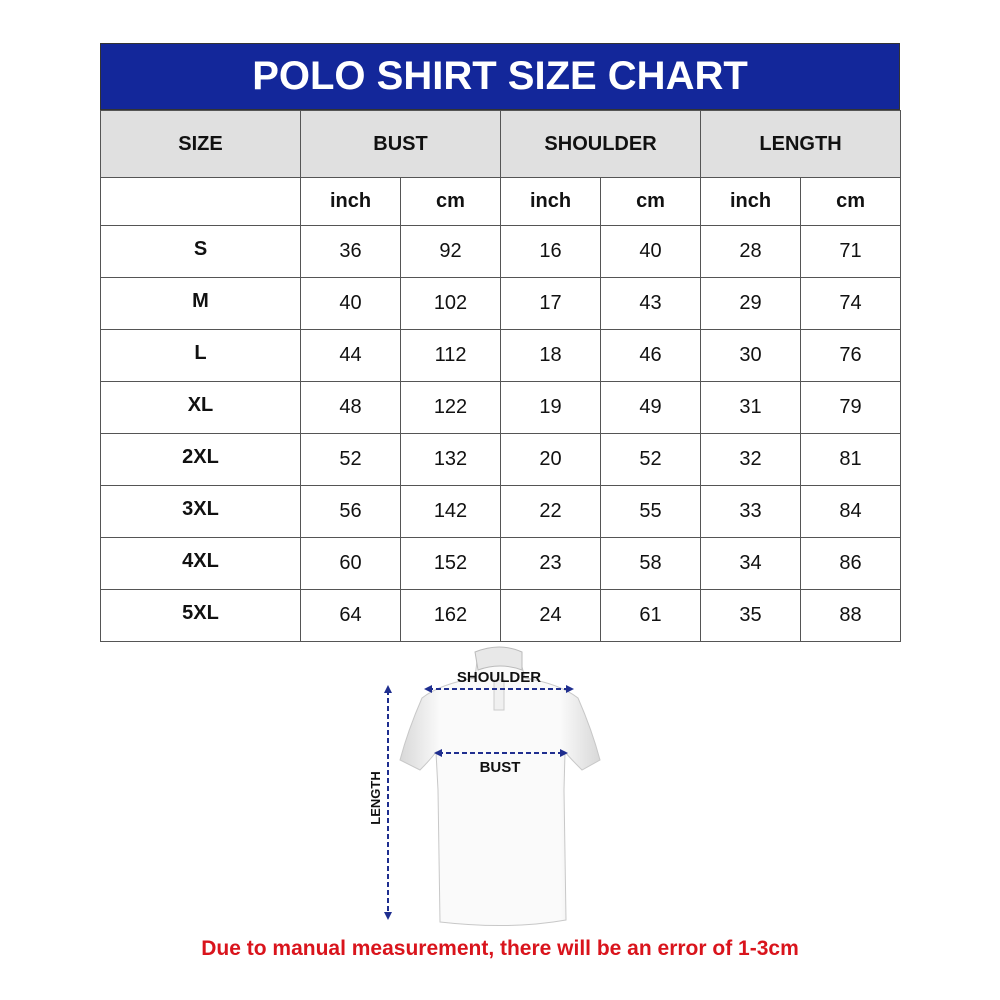  What do you see at coordinates (551, 615) in the screenshot?
I see `value-cell: 24` at bounding box center [551, 615].